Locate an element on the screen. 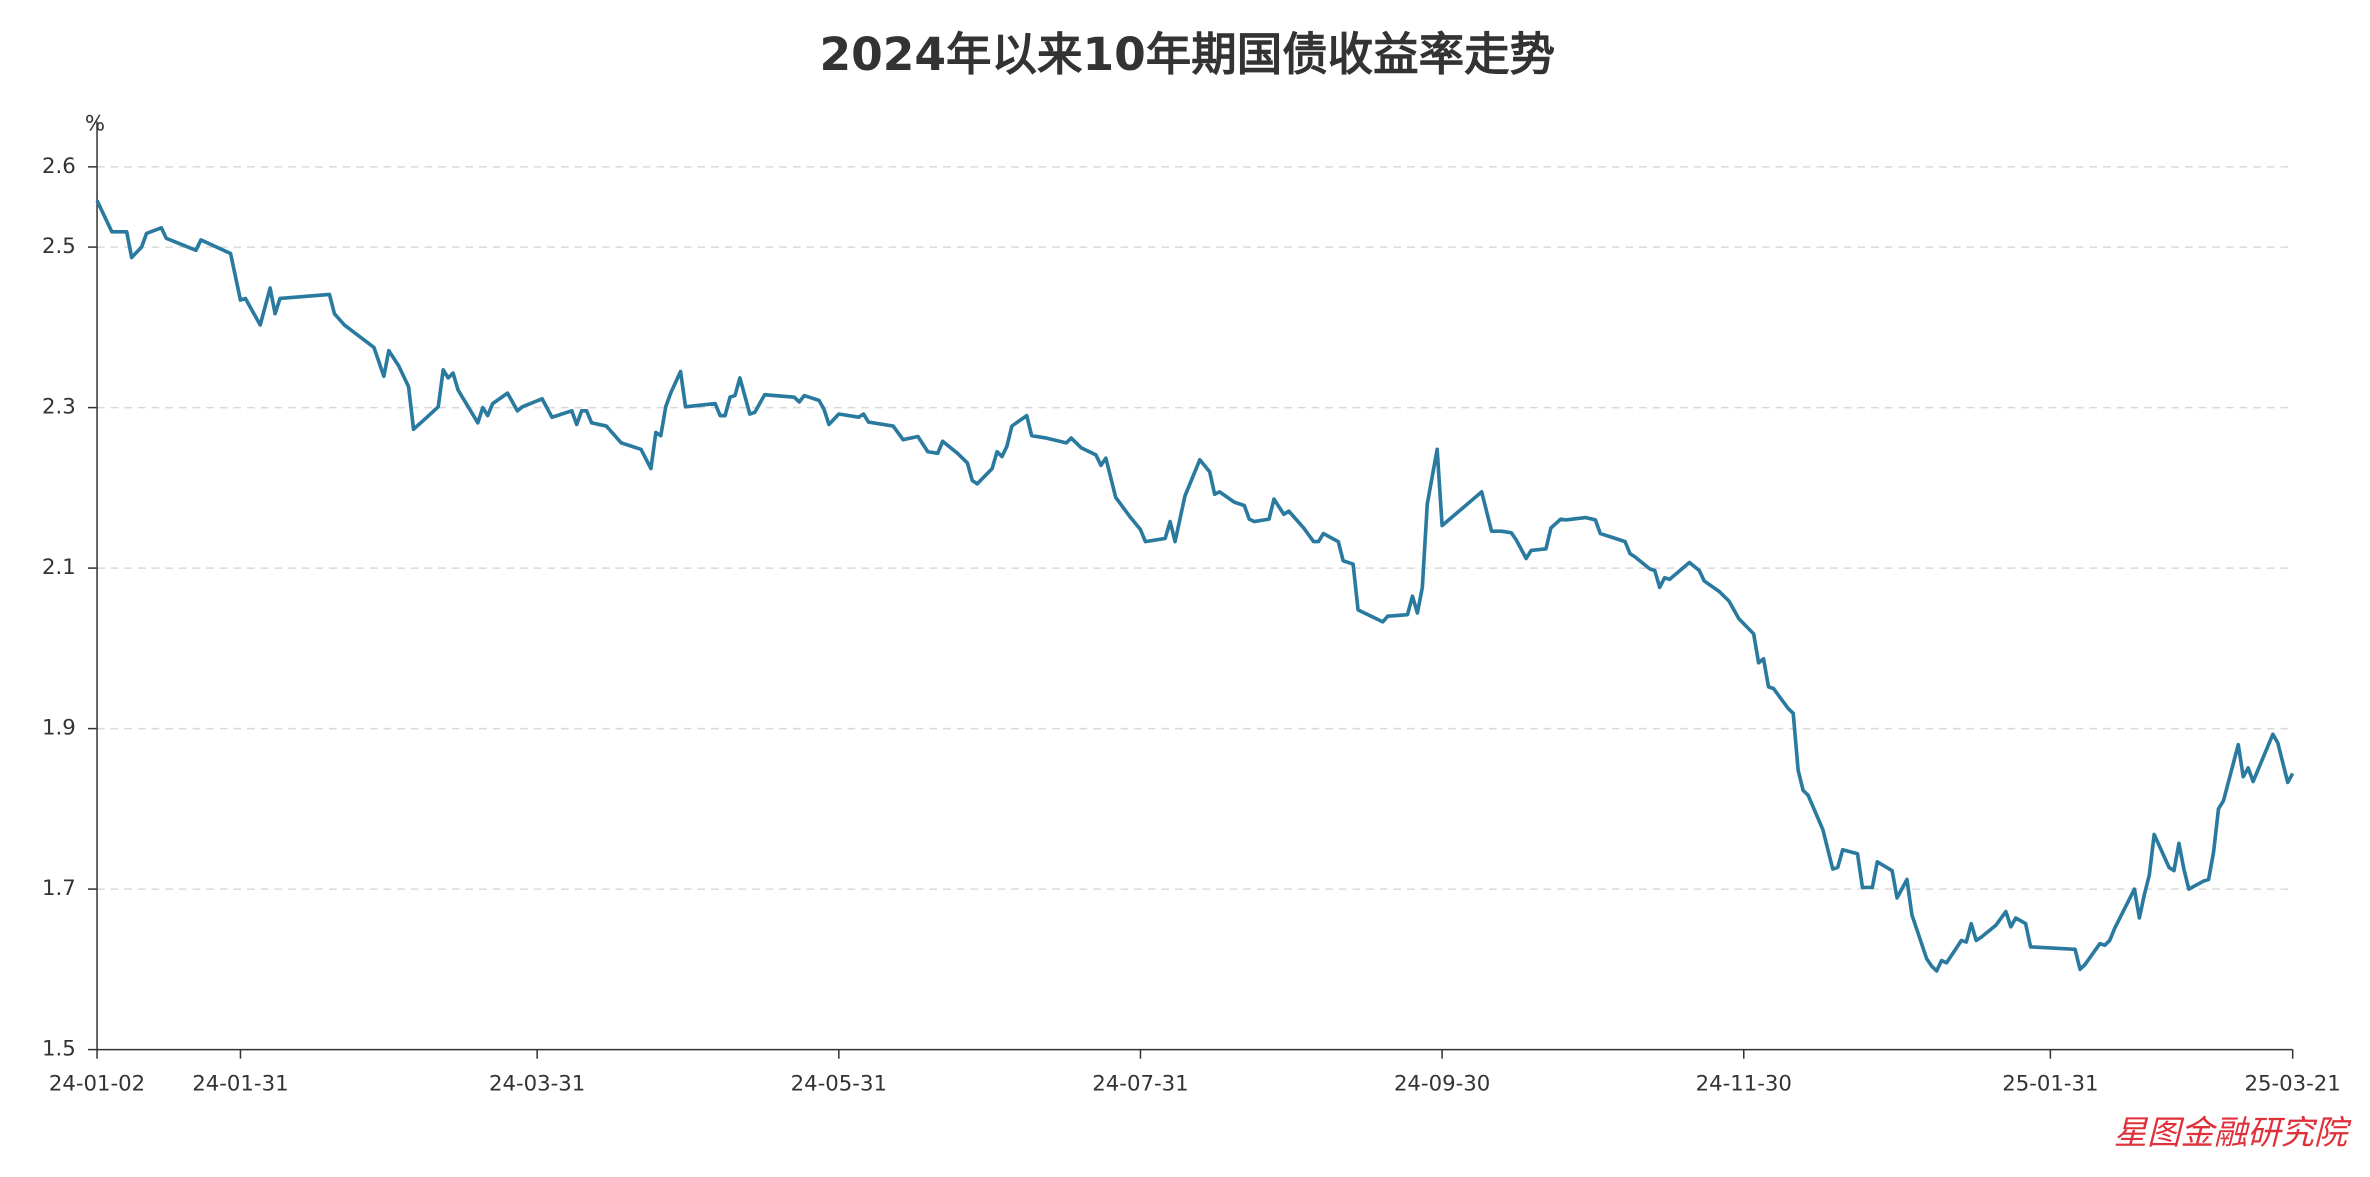 The width and height of the screenshot is (2370, 1177). y-axis-unit: % is located at coordinates (95, 123).